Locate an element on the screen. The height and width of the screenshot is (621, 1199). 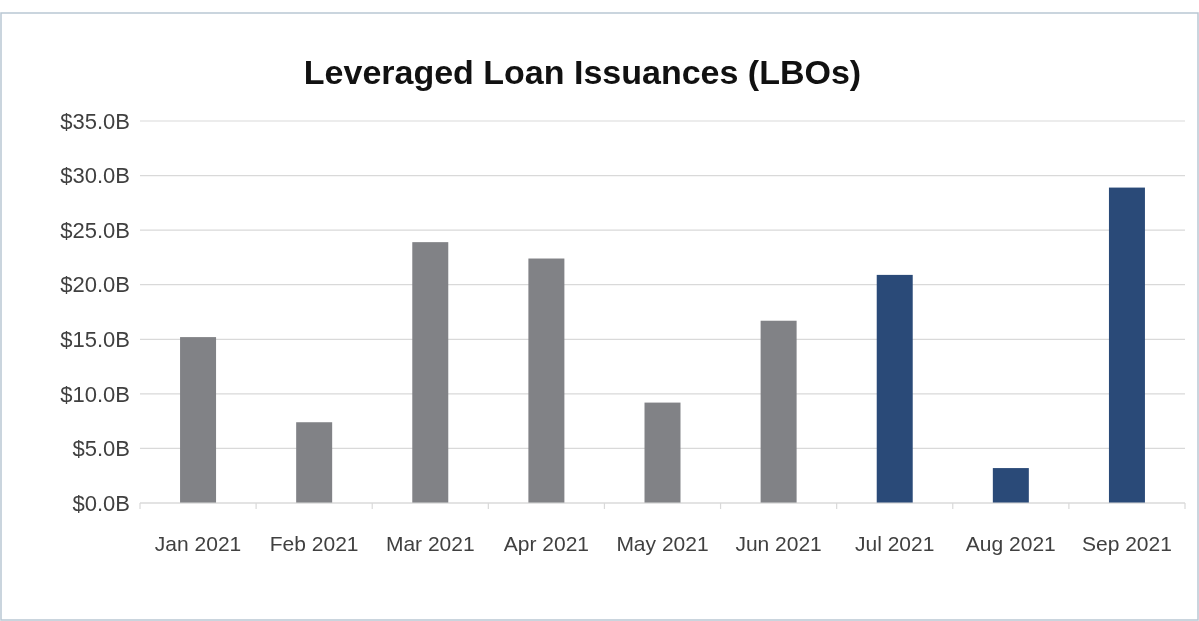
x-tick-label: Jun 2021 is located at coordinates (778, 543).